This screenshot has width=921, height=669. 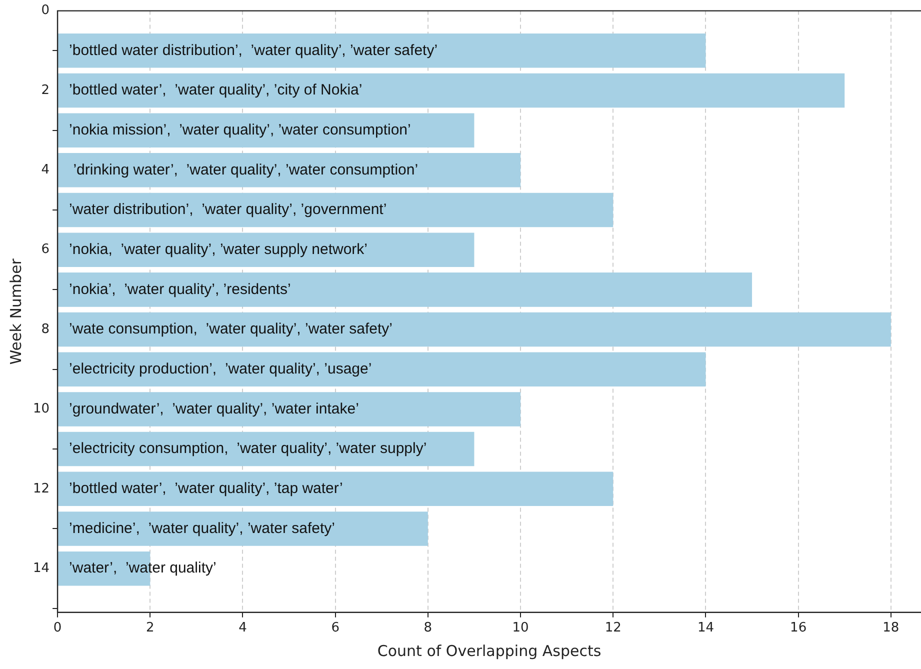 I want to click on data-label: ’water distribution’, ’water quality’, ’government’, so click(x=228, y=209).